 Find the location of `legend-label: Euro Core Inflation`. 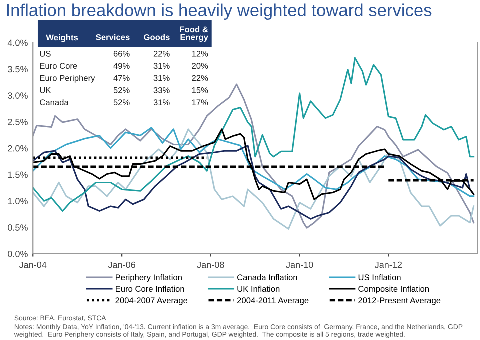

legend-label: Euro Core Inflation is located at coordinates (150, 289).